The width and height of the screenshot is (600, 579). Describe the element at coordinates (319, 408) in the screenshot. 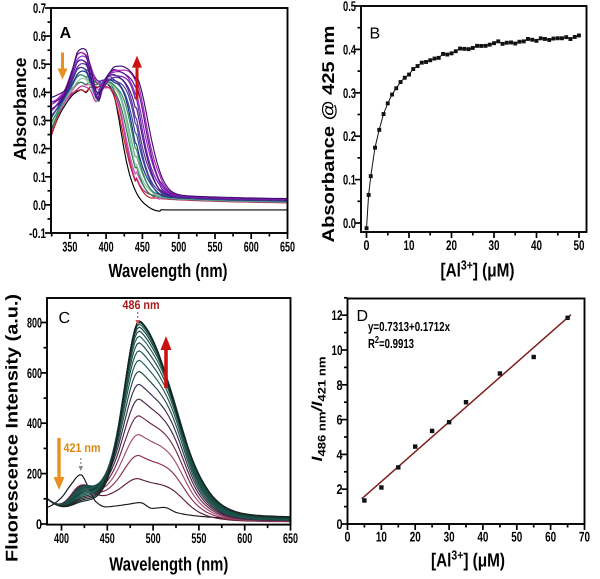

I see `svg-text: I486 nm/I421 nm` at that location.